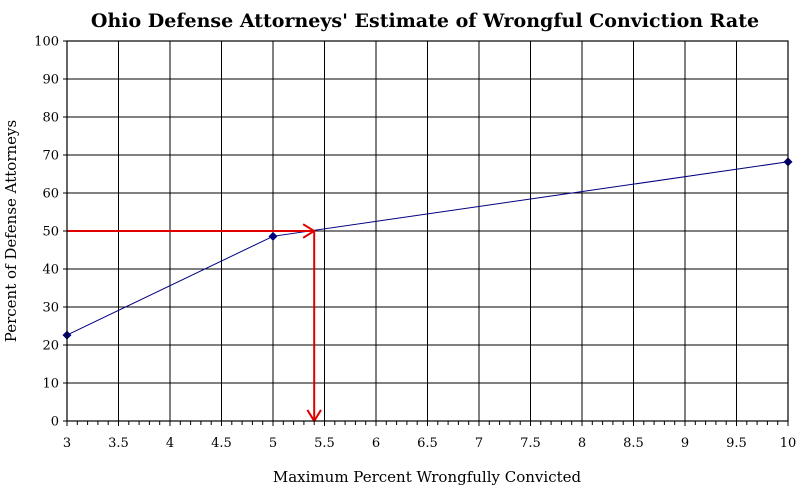 The height and width of the screenshot is (492, 800). Describe the element at coordinates (736, 443) in the screenshot. I see `x-tick-label: 9.5` at that location.